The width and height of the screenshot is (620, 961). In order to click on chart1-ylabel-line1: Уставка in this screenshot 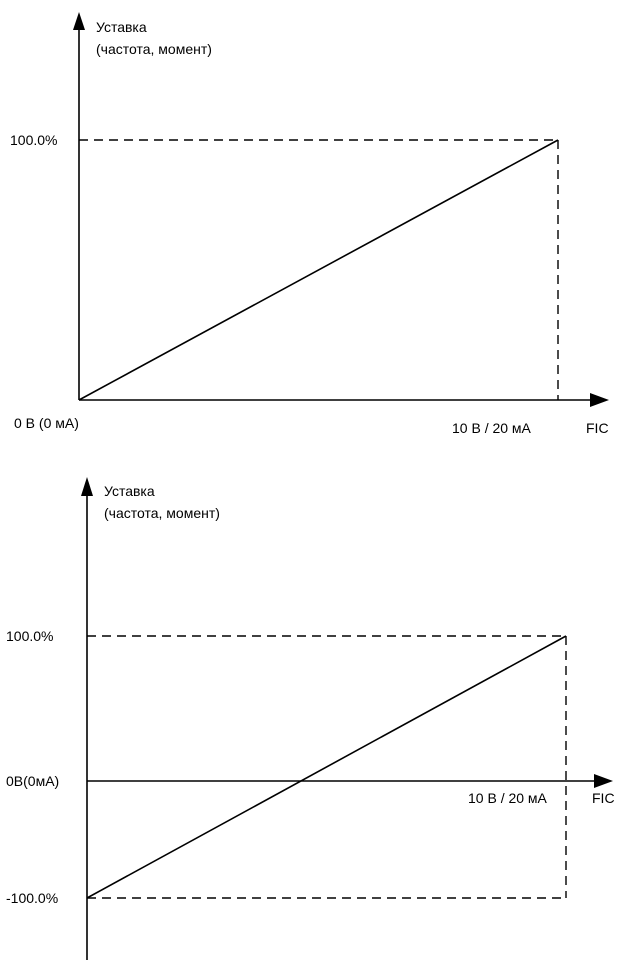, I will do `click(121, 27)`.